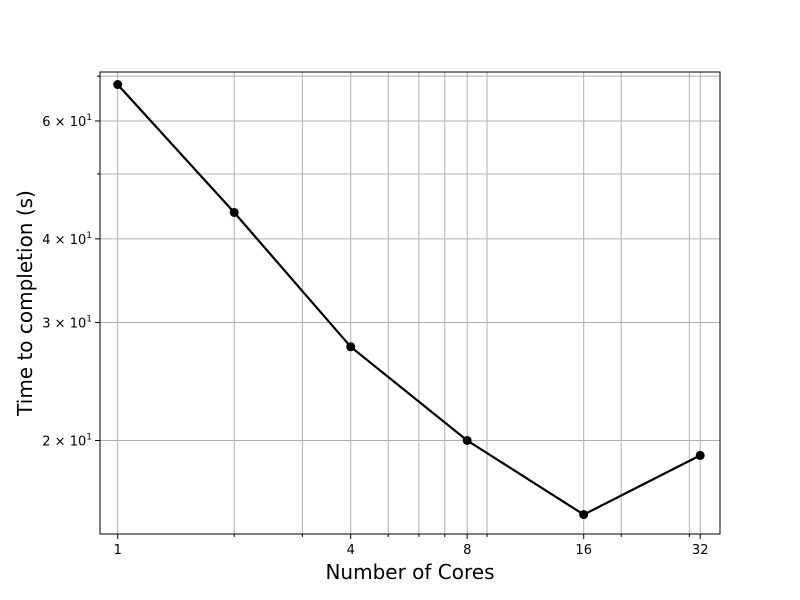 The height and width of the screenshot is (600, 800). Describe the element at coordinates (25, 303) in the screenshot. I see `y-axis-label: Time to completion (s)` at that location.